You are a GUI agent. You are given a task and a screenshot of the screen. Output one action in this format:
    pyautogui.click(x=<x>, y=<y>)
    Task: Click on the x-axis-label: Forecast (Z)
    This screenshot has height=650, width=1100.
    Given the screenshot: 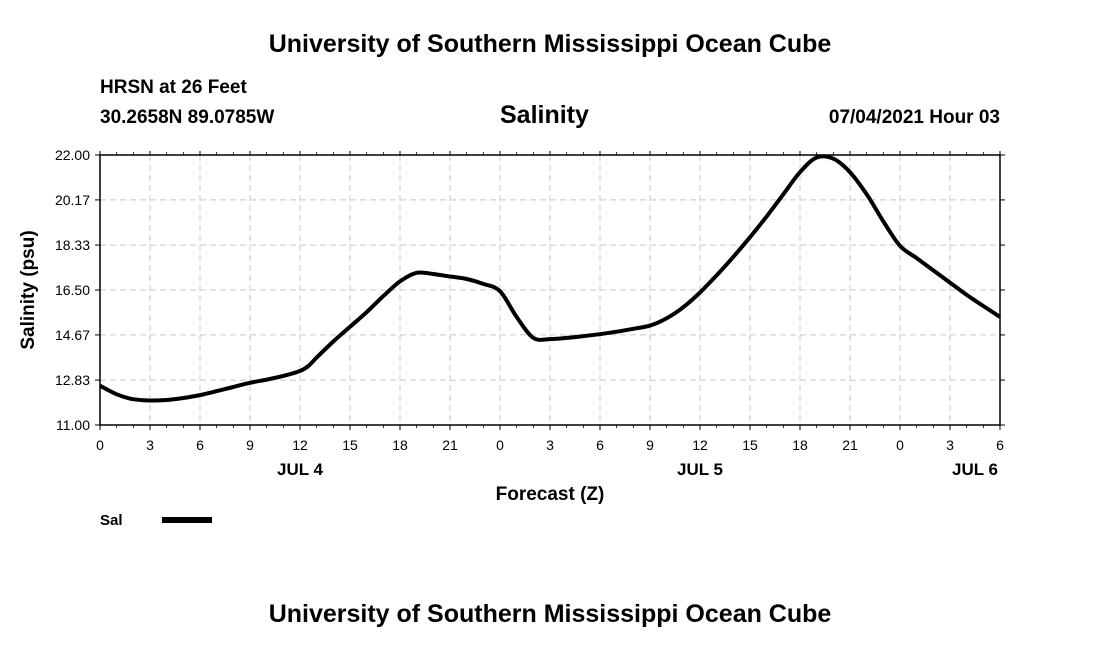 What is the action you would take?
    pyautogui.click(x=550, y=494)
    